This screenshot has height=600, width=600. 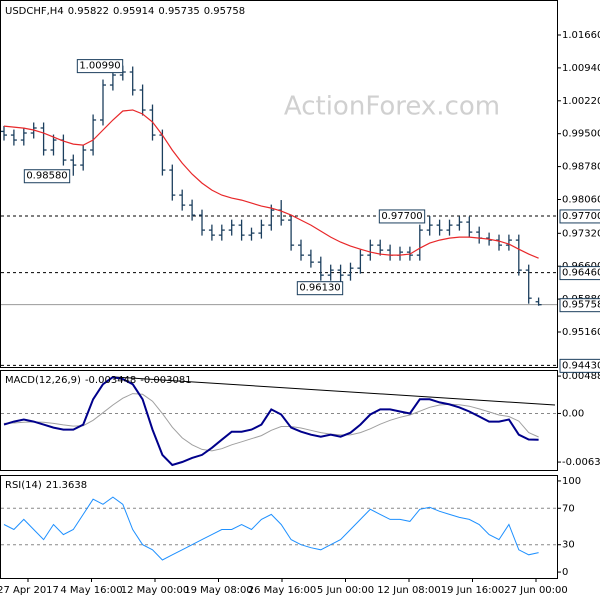 What do you see at coordinates (568, 545) in the screenshot?
I see `y-tick-label: 30` at bounding box center [568, 545].